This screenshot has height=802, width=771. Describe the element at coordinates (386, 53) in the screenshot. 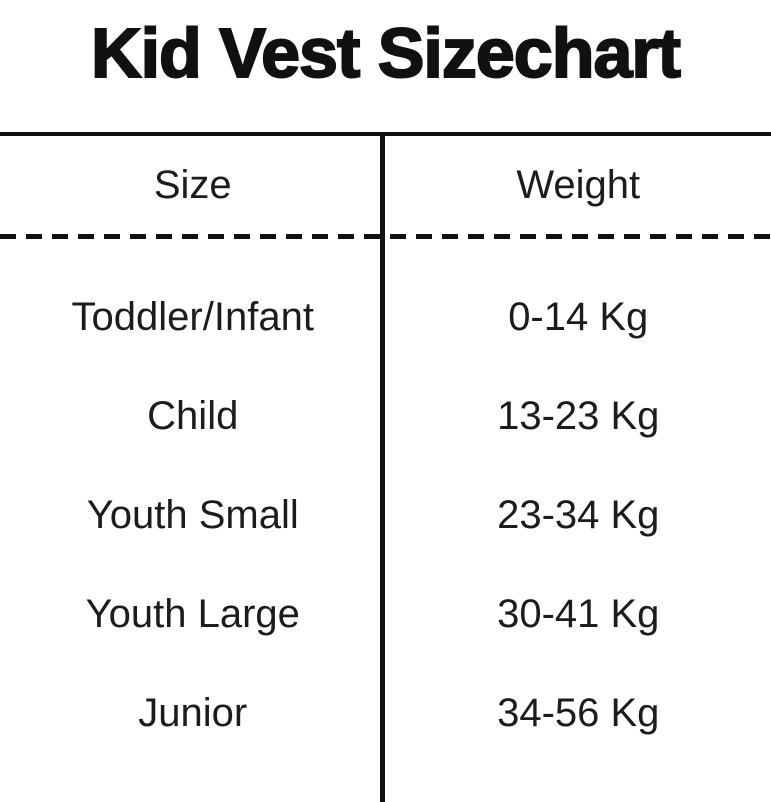

I see `page-title: Kid Vest Sizechart` at that location.